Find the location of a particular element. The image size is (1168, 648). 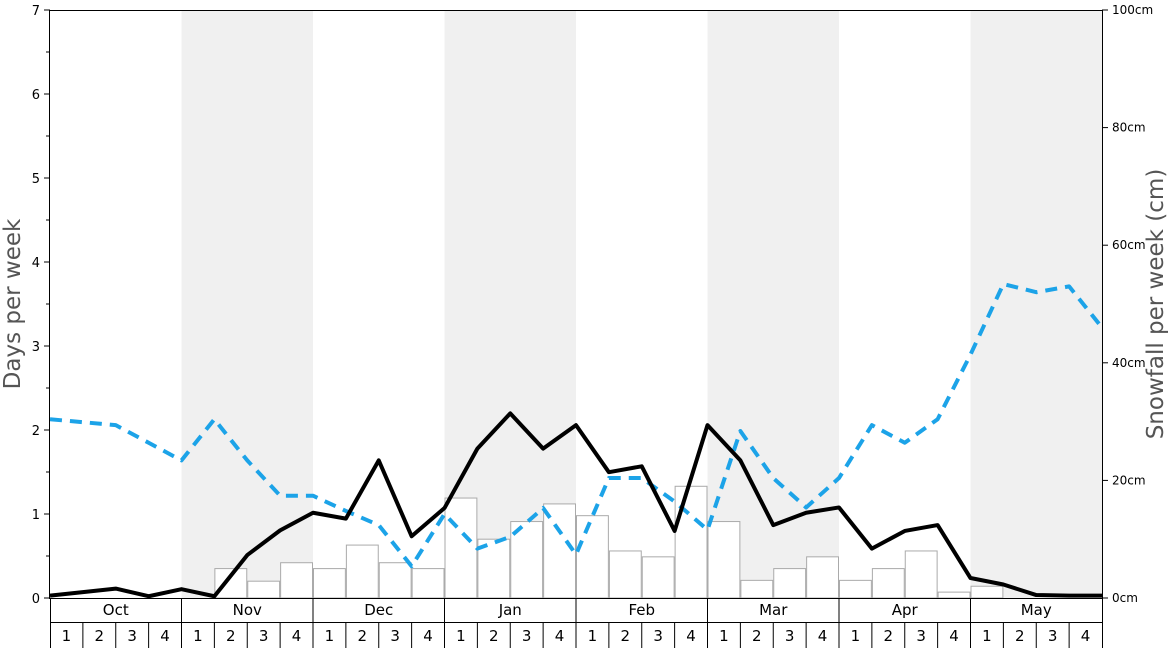

left-tick-label: 3 is located at coordinates (36, 347).